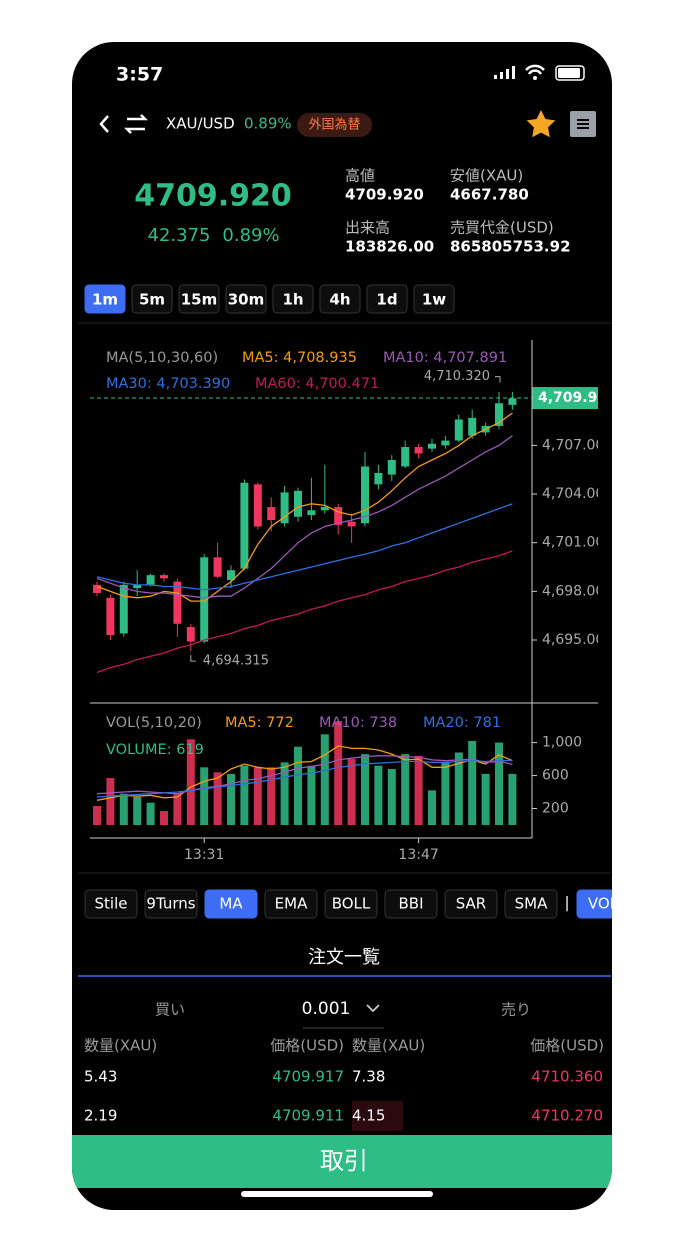 Image resolution: width=683 pixels, height=1251 pixels. I want to click on trade-button, so click(342, 1161).